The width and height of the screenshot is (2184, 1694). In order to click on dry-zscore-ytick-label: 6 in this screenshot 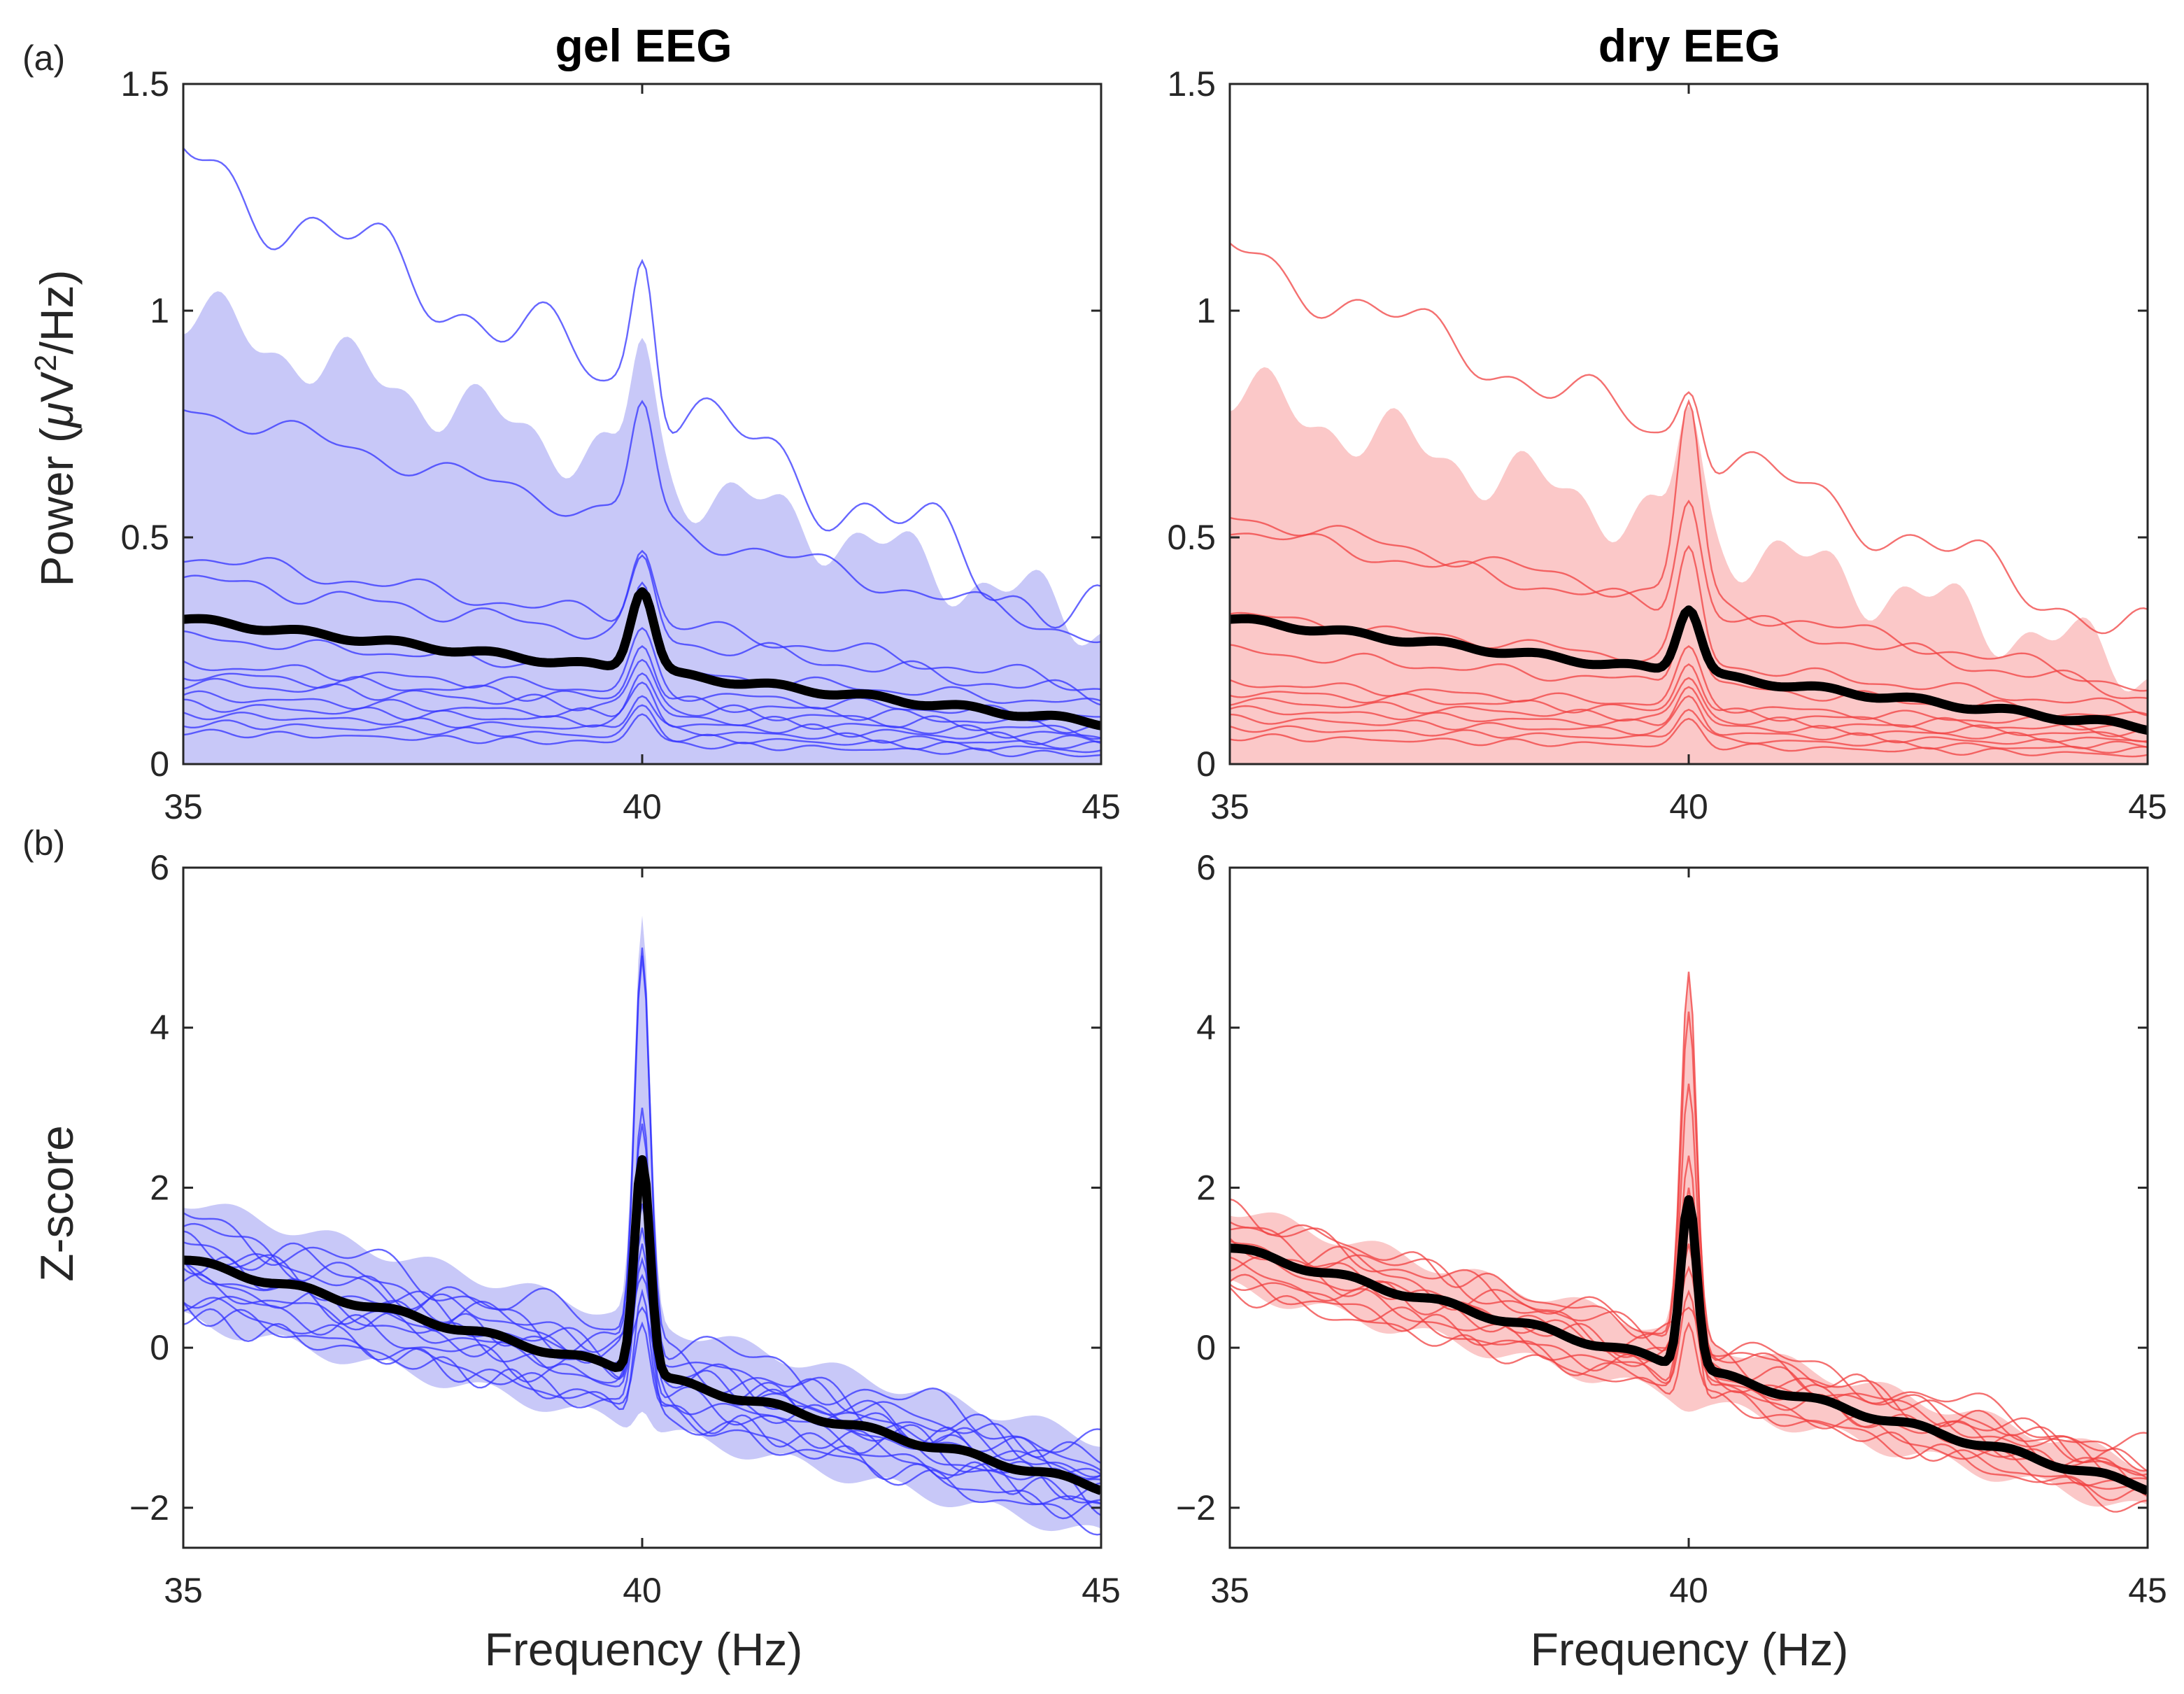, I will do `click(1206, 867)`.